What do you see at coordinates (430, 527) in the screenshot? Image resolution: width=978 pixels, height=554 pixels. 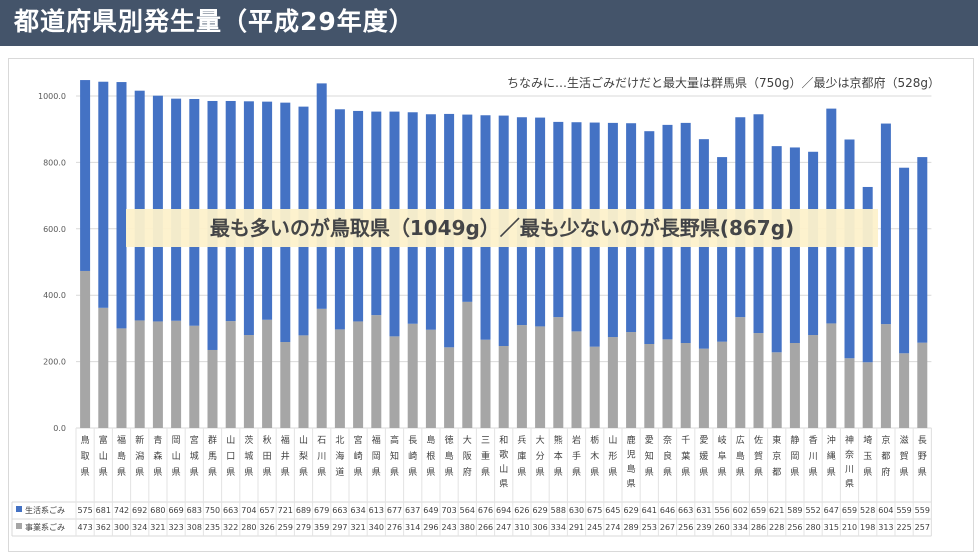 I see `table-value-business: 296` at bounding box center [430, 527].